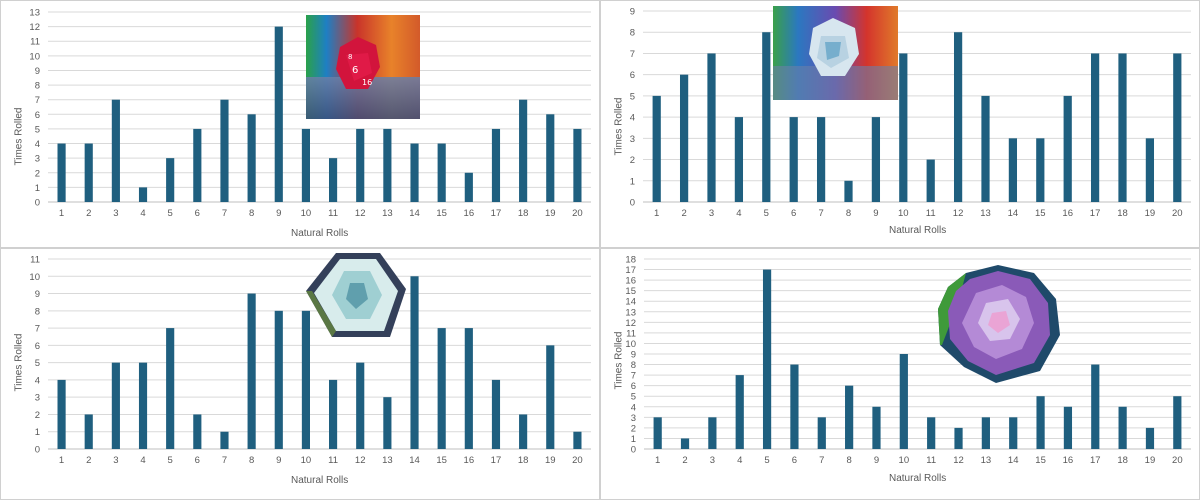  I want to click on x-tick-label: 13, so click(985, 213).